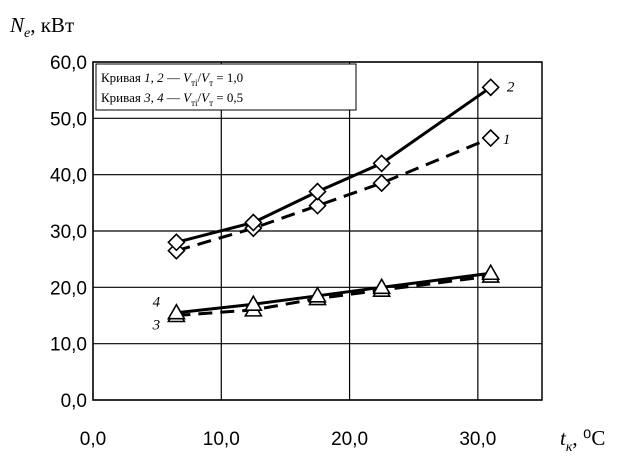  Describe the element at coordinates (68, 176) in the screenshot. I see `y-tick-label: 40,0` at that location.